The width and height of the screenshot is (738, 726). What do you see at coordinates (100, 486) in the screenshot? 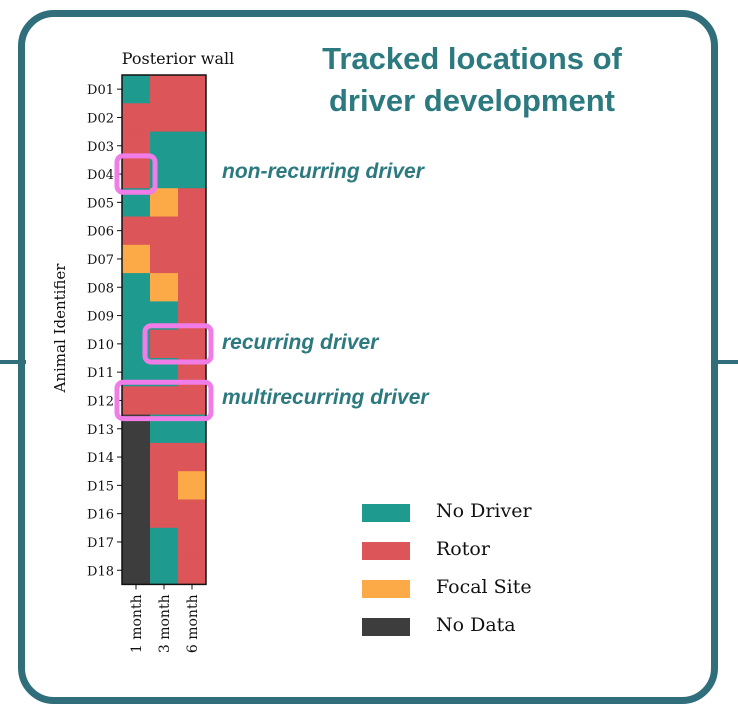
I see `y-tick-label: D15` at bounding box center [100, 486].